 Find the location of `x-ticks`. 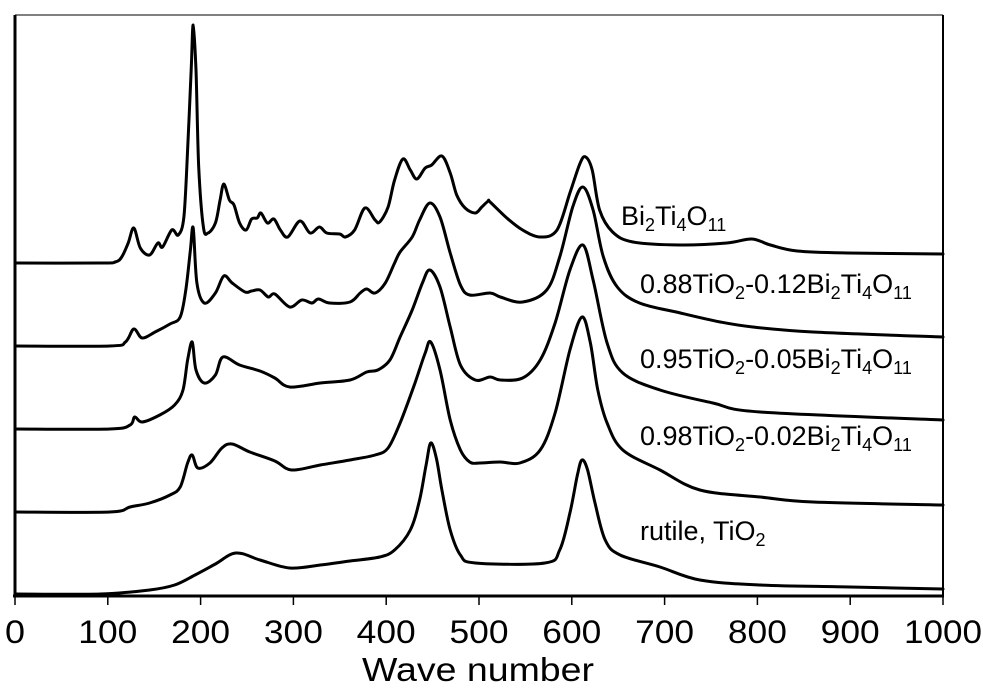

x-ticks is located at coordinates (479, 600).